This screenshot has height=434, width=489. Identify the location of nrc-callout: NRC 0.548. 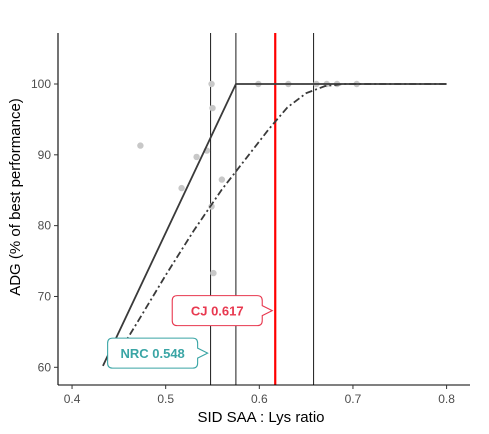
(158, 353).